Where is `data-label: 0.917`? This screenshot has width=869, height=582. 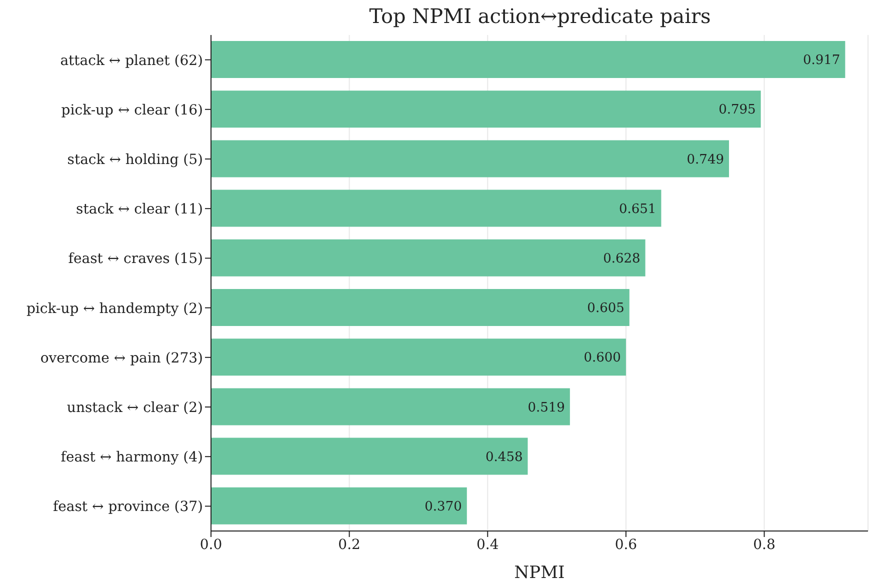
data-label: 0.917 is located at coordinates (821, 60).